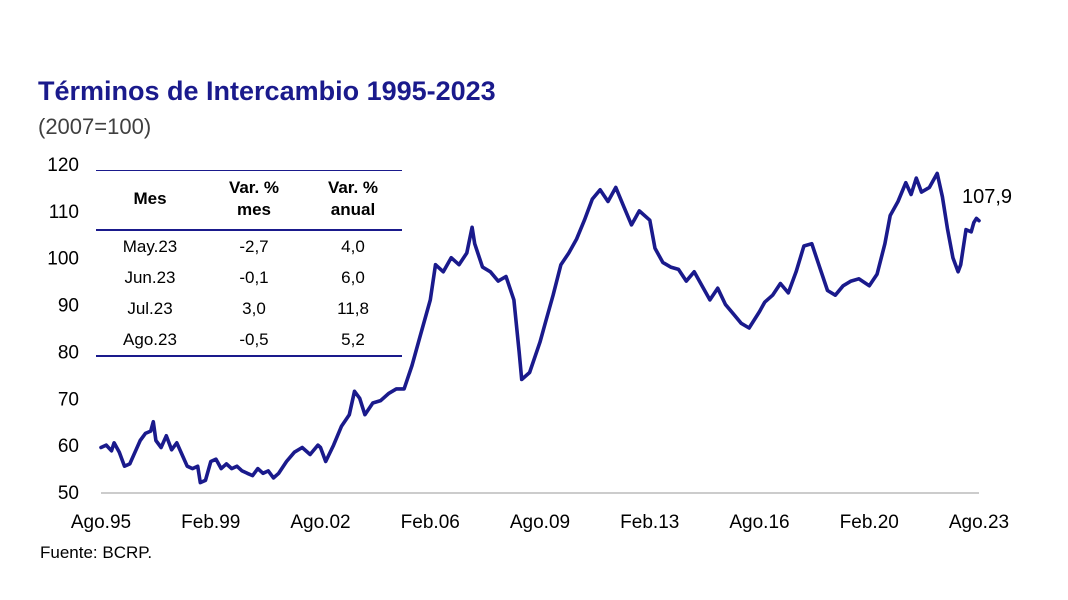 Image resolution: width=1068 pixels, height=600 pixels. I want to click on table-row: May.23 -2,7 4,0, so click(249, 246).